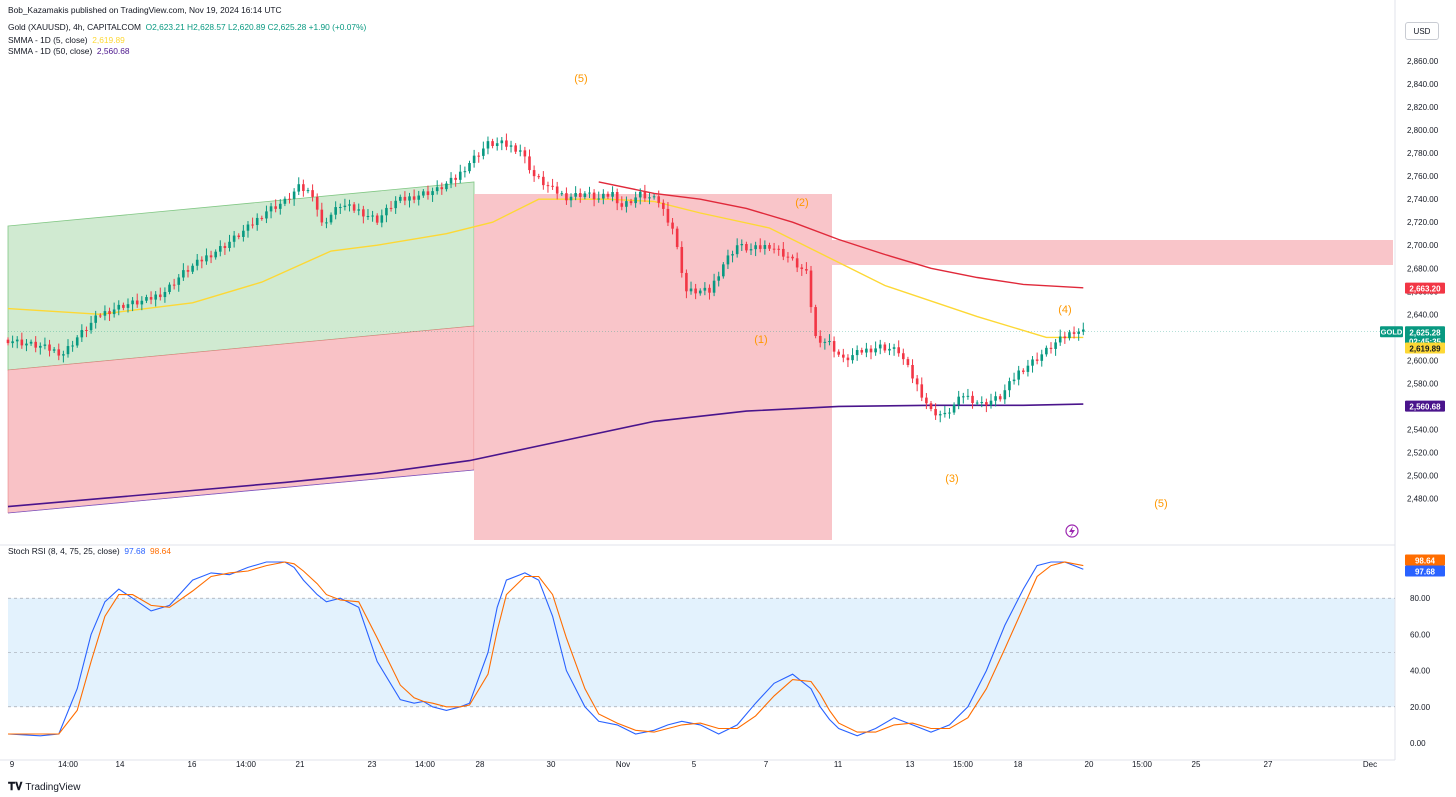  I want to click on last-price-badge-bg, so click(1425, 337).